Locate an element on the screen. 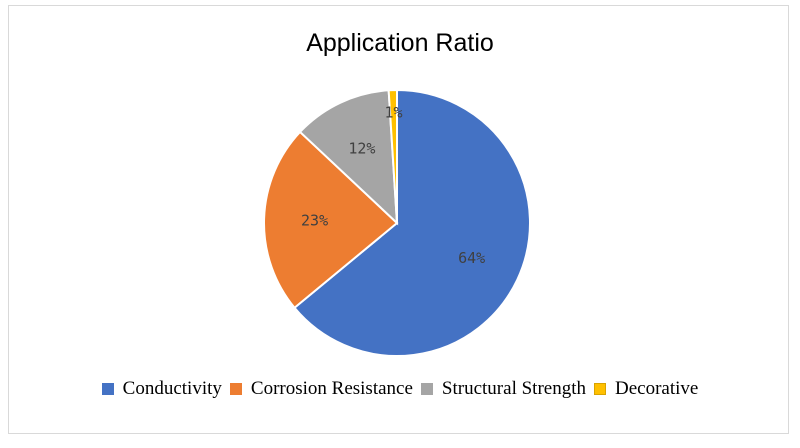  pie-slice-corrosion-resistance is located at coordinates (331, 220).